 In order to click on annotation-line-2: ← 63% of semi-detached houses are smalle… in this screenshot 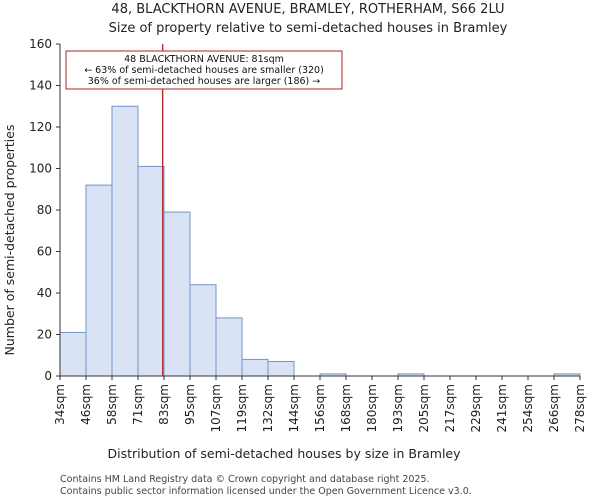, I will do `click(204, 70)`.